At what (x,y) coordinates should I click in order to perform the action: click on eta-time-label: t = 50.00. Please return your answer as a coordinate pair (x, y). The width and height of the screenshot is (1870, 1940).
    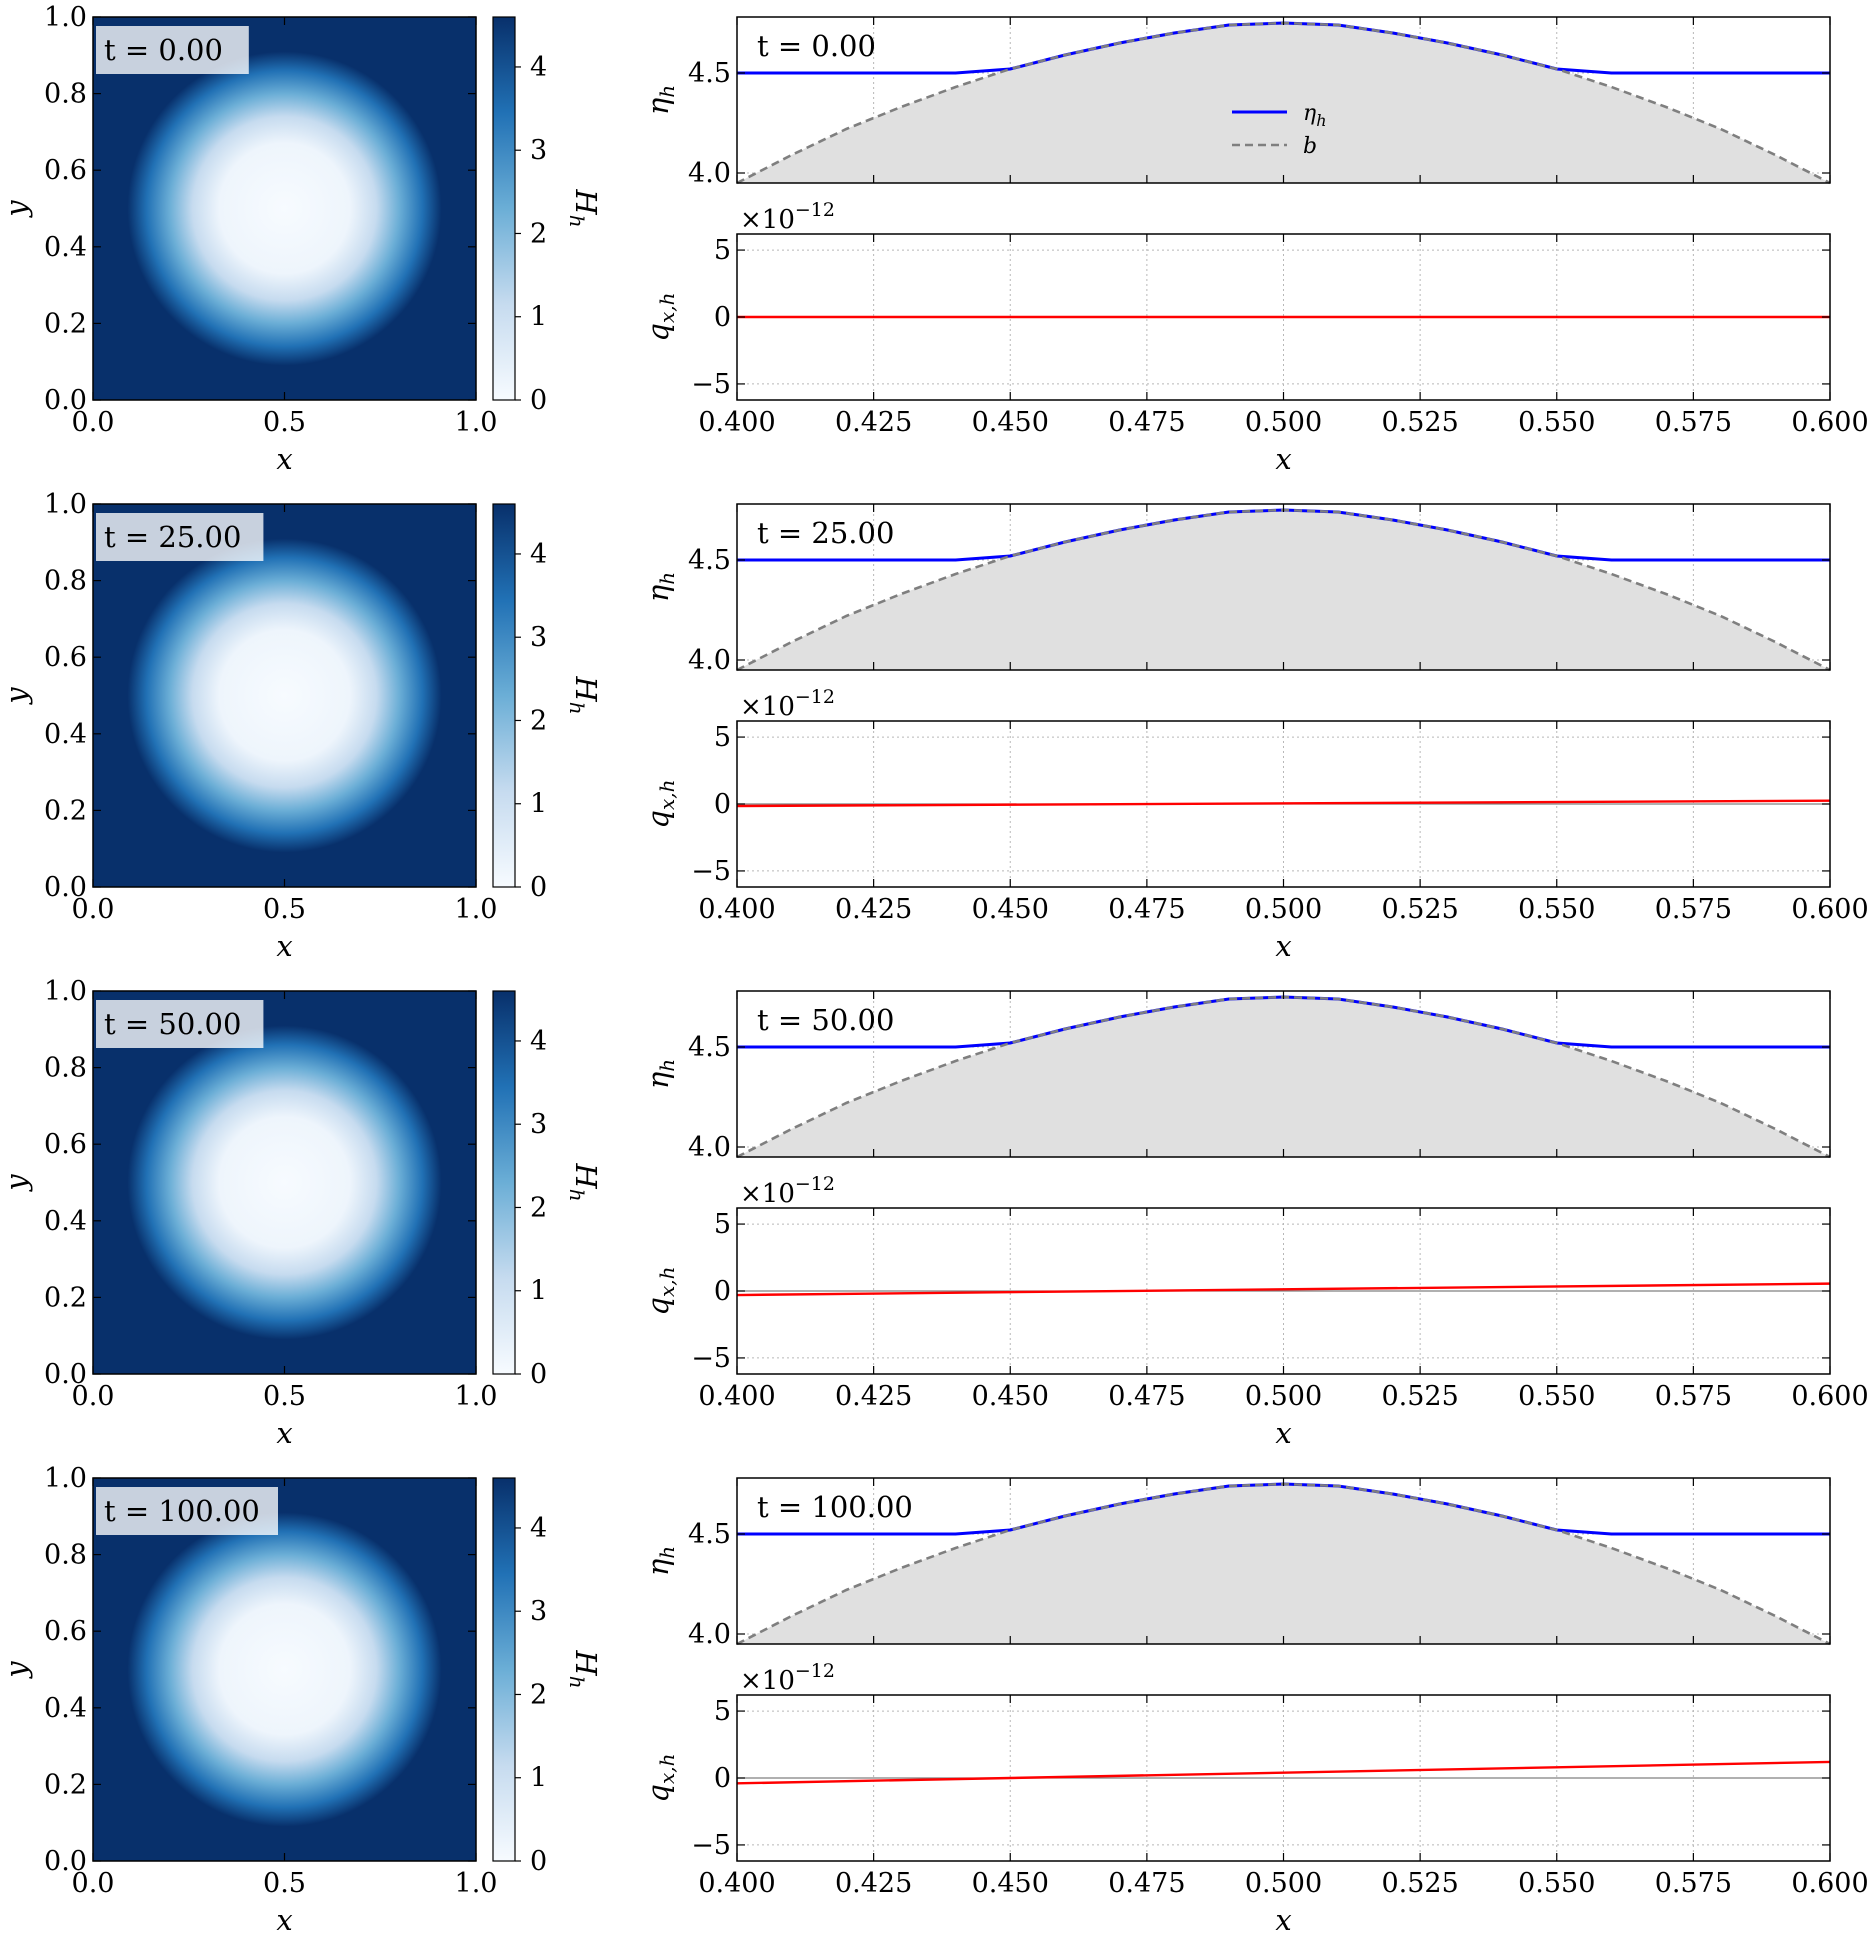
    Looking at the image, I should click on (825, 1020).